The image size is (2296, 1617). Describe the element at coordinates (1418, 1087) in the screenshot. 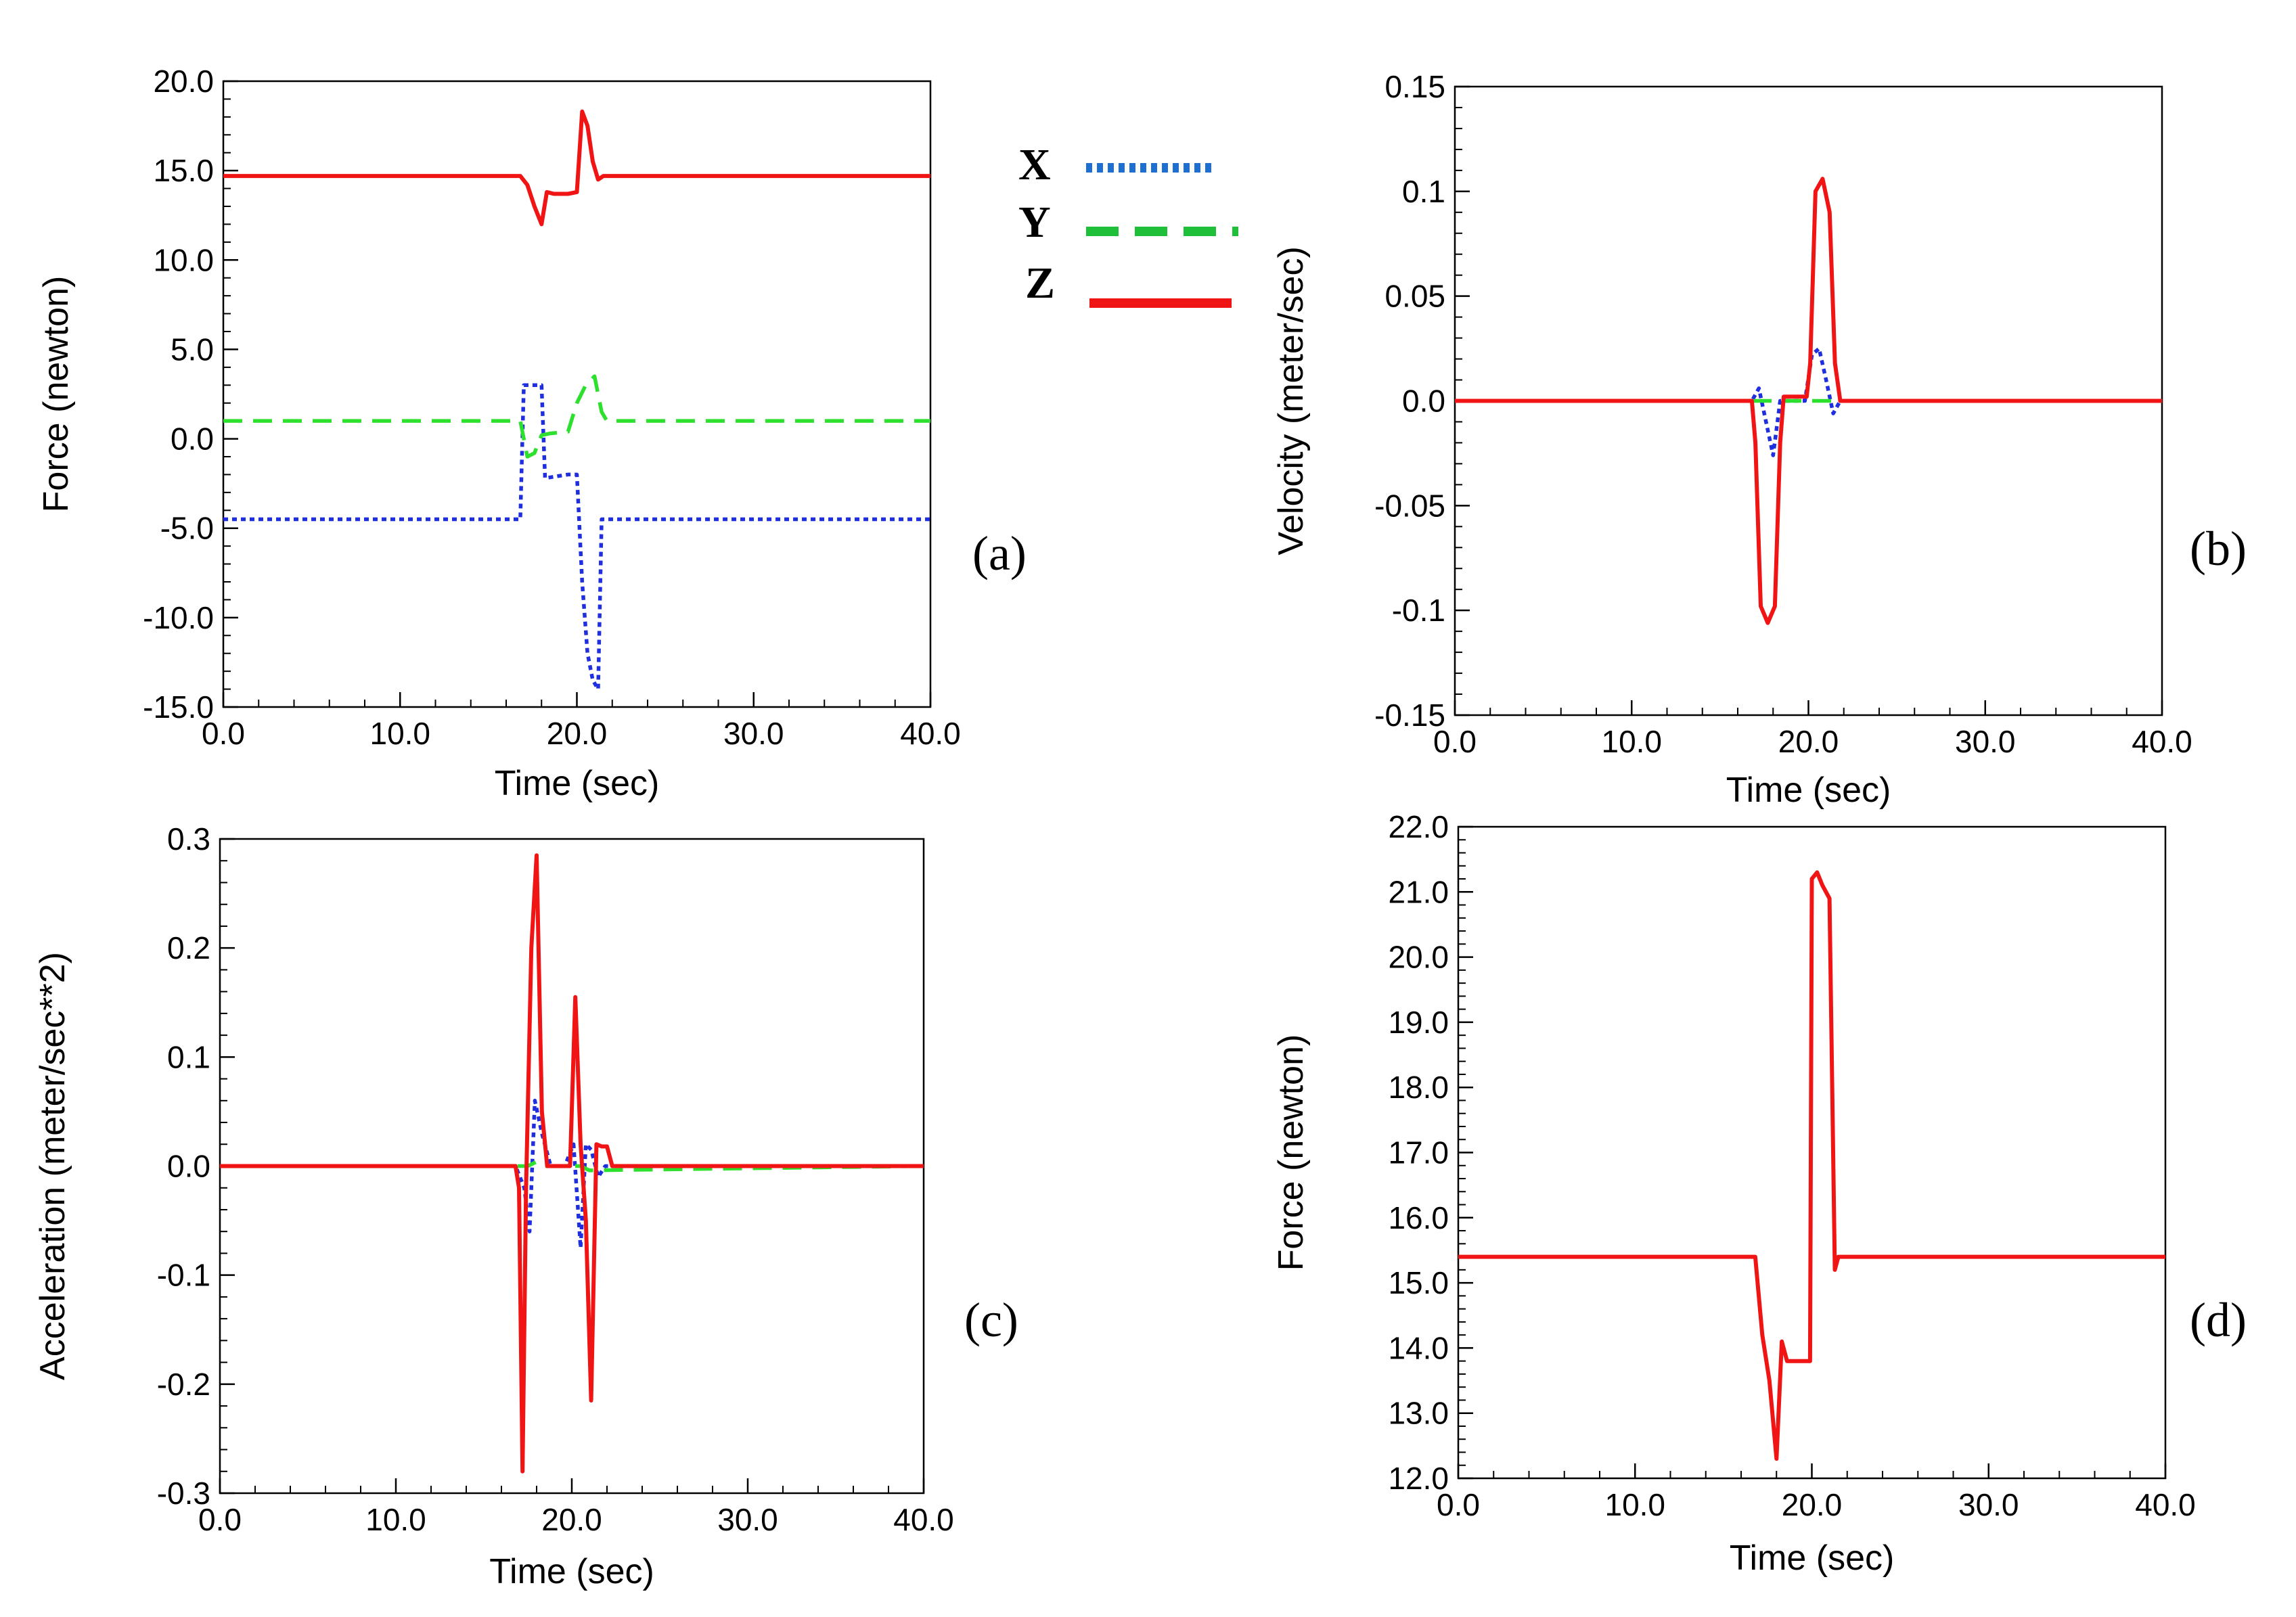

I see `y-tick-label: 18.0` at that location.